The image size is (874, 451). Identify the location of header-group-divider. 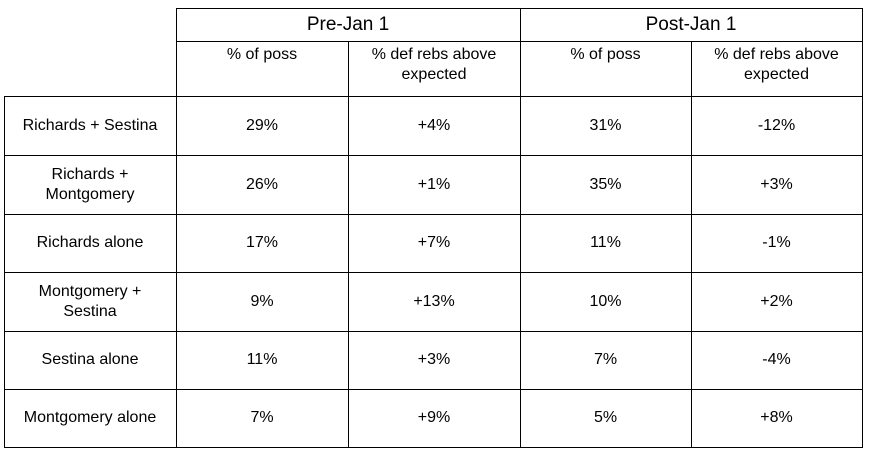
(519, 41).